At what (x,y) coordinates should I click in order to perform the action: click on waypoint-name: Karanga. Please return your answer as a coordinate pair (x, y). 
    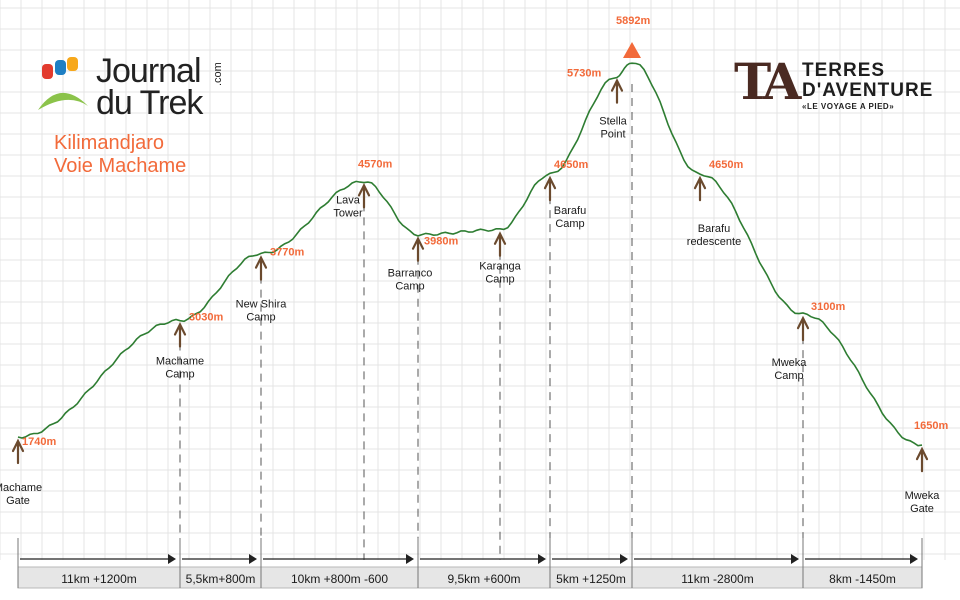
    Looking at the image, I should click on (500, 267).